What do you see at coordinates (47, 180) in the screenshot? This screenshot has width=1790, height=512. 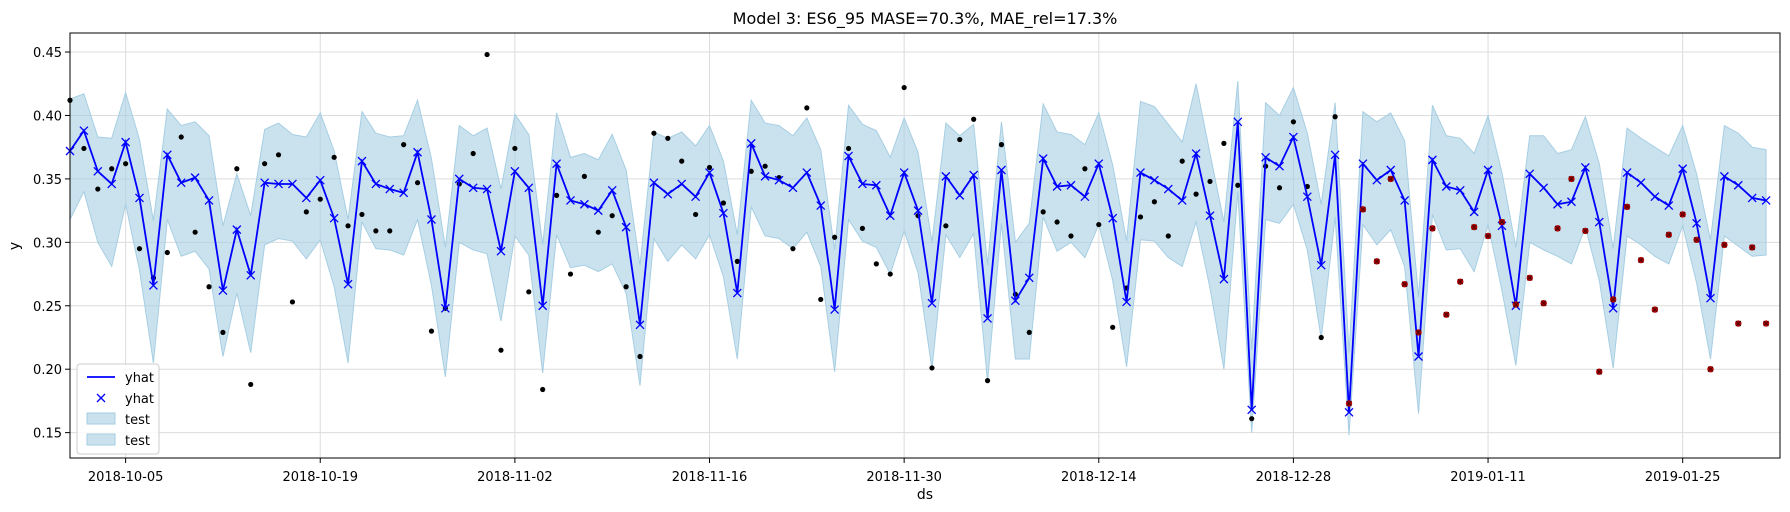 I see `y-tick-label: 0.35` at bounding box center [47, 180].